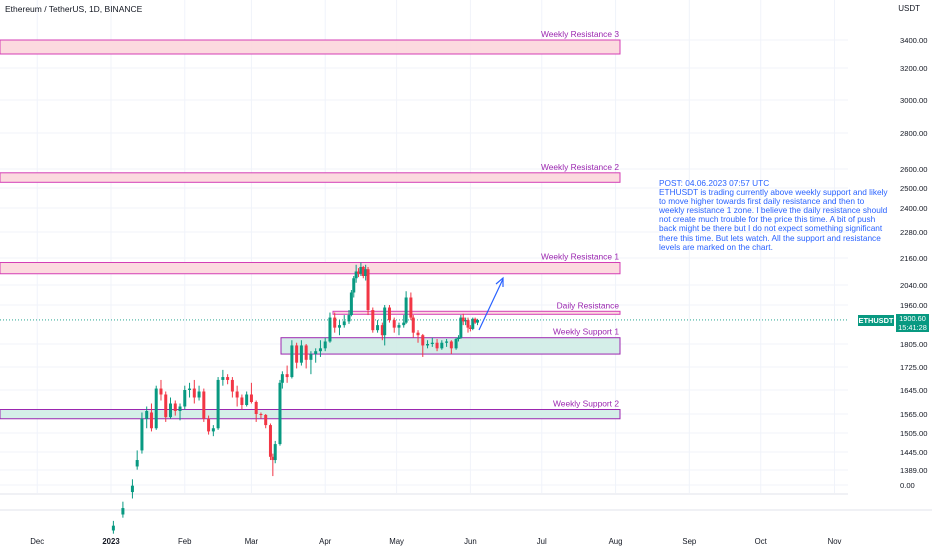 The height and width of the screenshot is (550, 932). What do you see at coordinates (913, 232) in the screenshot?
I see `y-tick-label: 2280.00` at bounding box center [913, 232].